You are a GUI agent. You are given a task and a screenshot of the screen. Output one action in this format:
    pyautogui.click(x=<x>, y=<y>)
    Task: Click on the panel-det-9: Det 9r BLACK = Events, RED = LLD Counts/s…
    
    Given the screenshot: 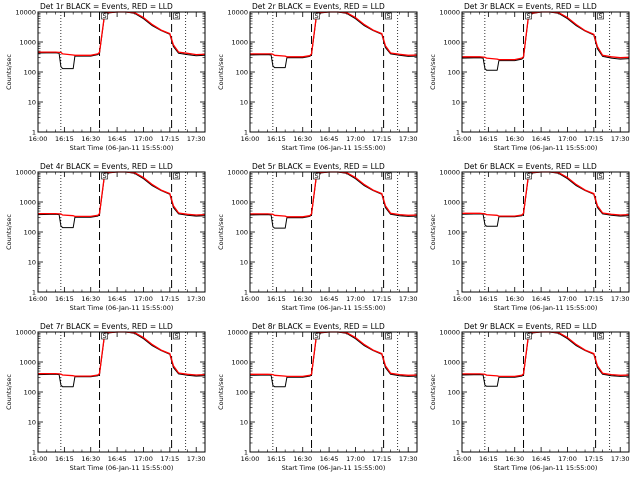 What is the action you would take?
    pyautogui.click(x=529, y=397)
    